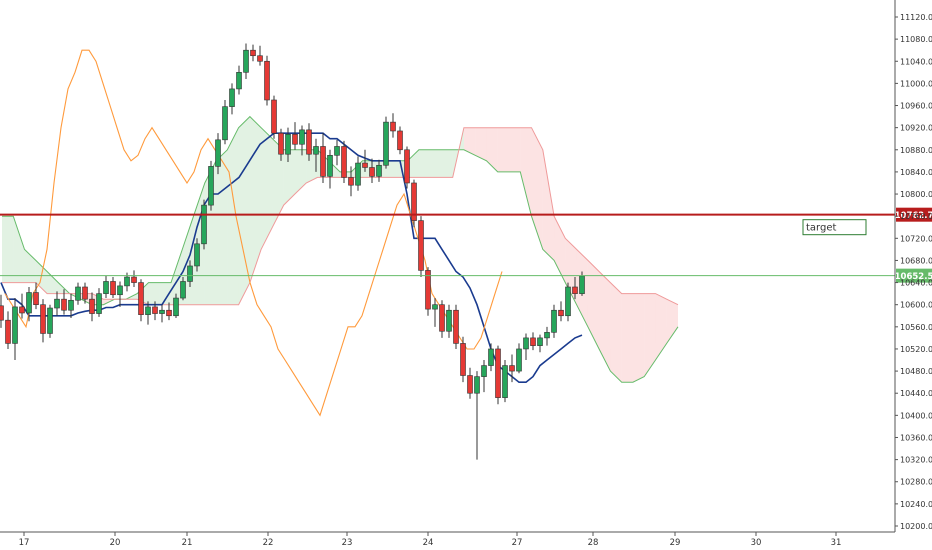  What do you see at coordinates (187, 543) in the screenshot?
I see `x-tick-label: 21` at bounding box center [187, 543].